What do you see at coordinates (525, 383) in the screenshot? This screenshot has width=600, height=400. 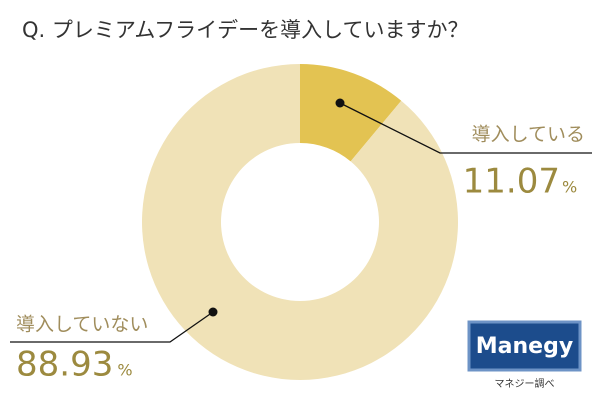 I see `source: マネジー調べ` at bounding box center [525, 383].